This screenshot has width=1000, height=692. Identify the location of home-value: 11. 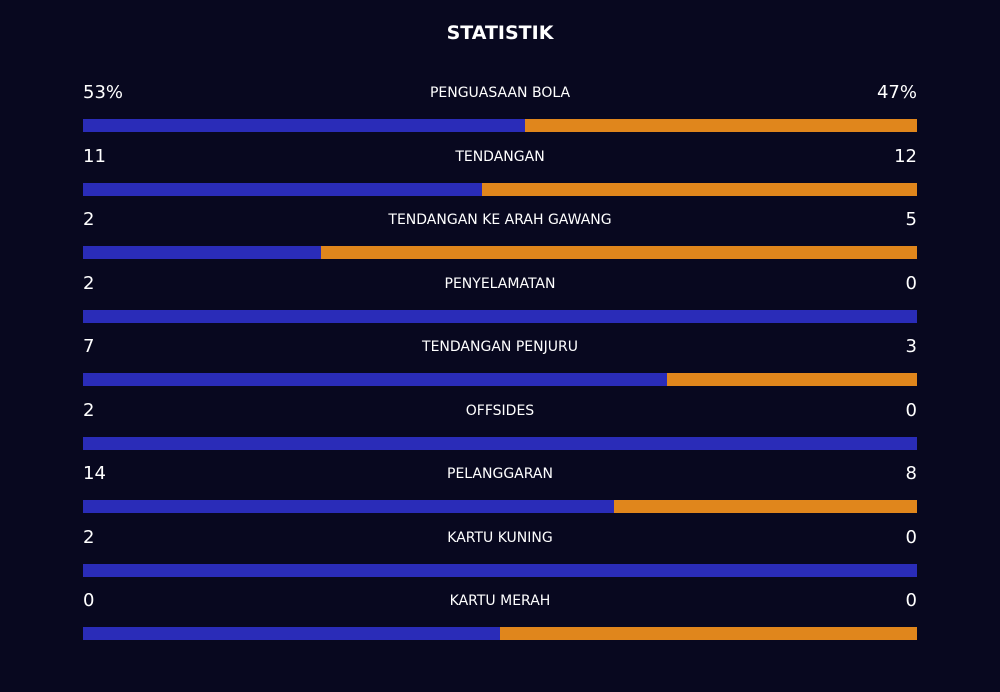
(94, 156).